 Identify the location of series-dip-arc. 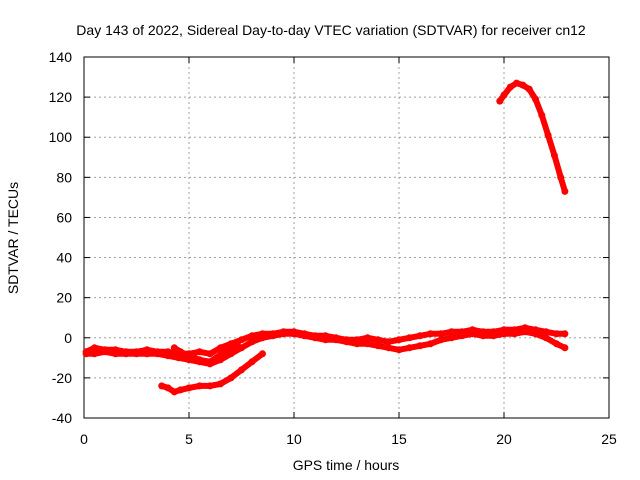
(205, 353).